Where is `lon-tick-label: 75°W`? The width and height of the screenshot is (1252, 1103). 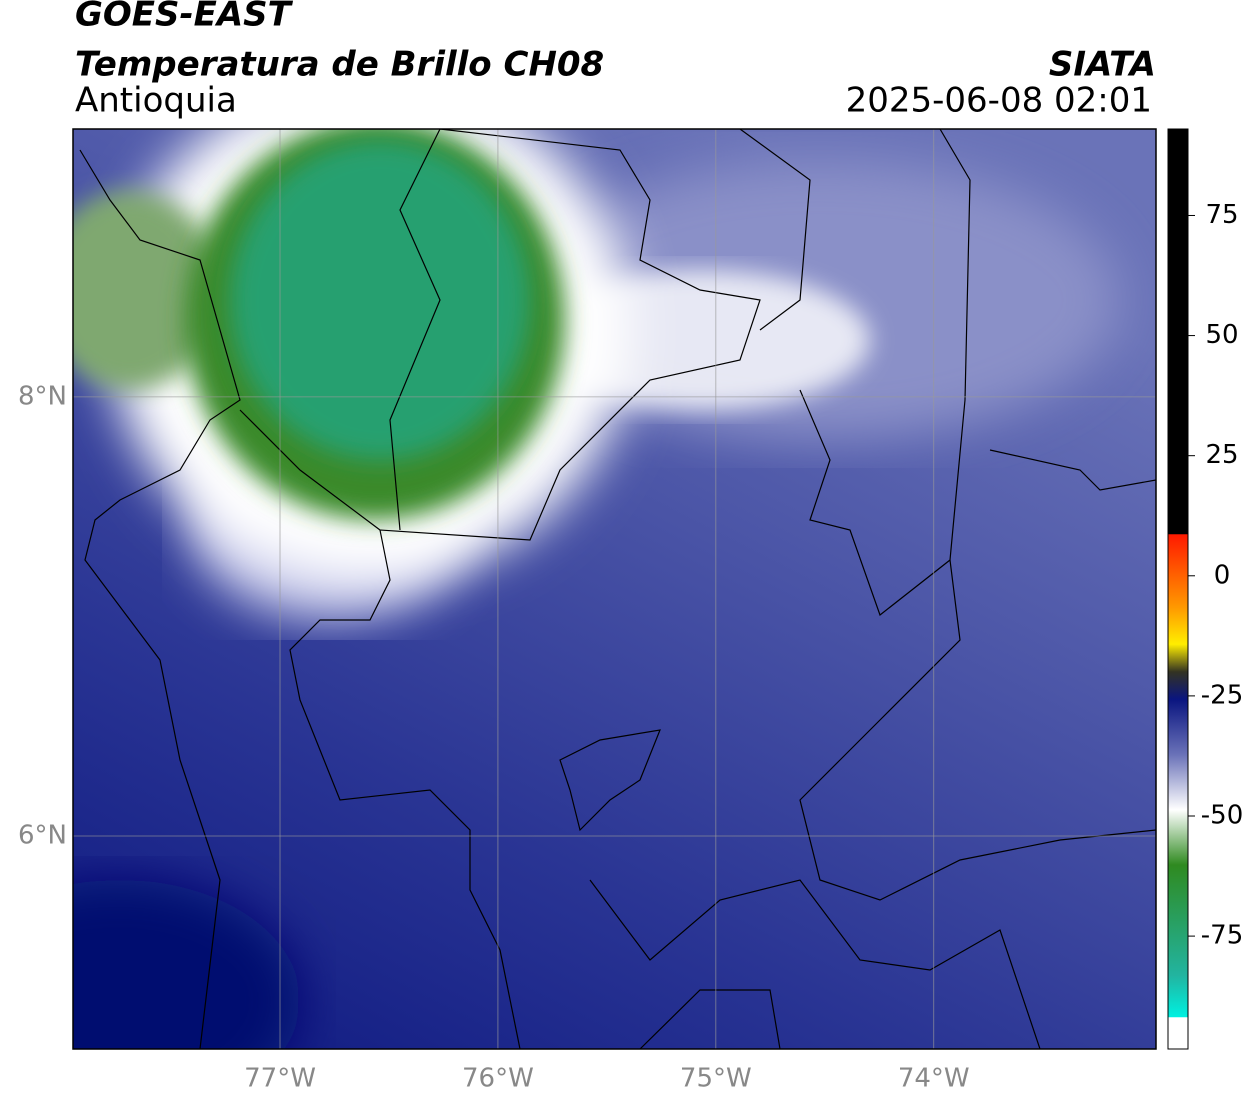 lon-tick-label: 75°W is located at coordinates (716, 1079).